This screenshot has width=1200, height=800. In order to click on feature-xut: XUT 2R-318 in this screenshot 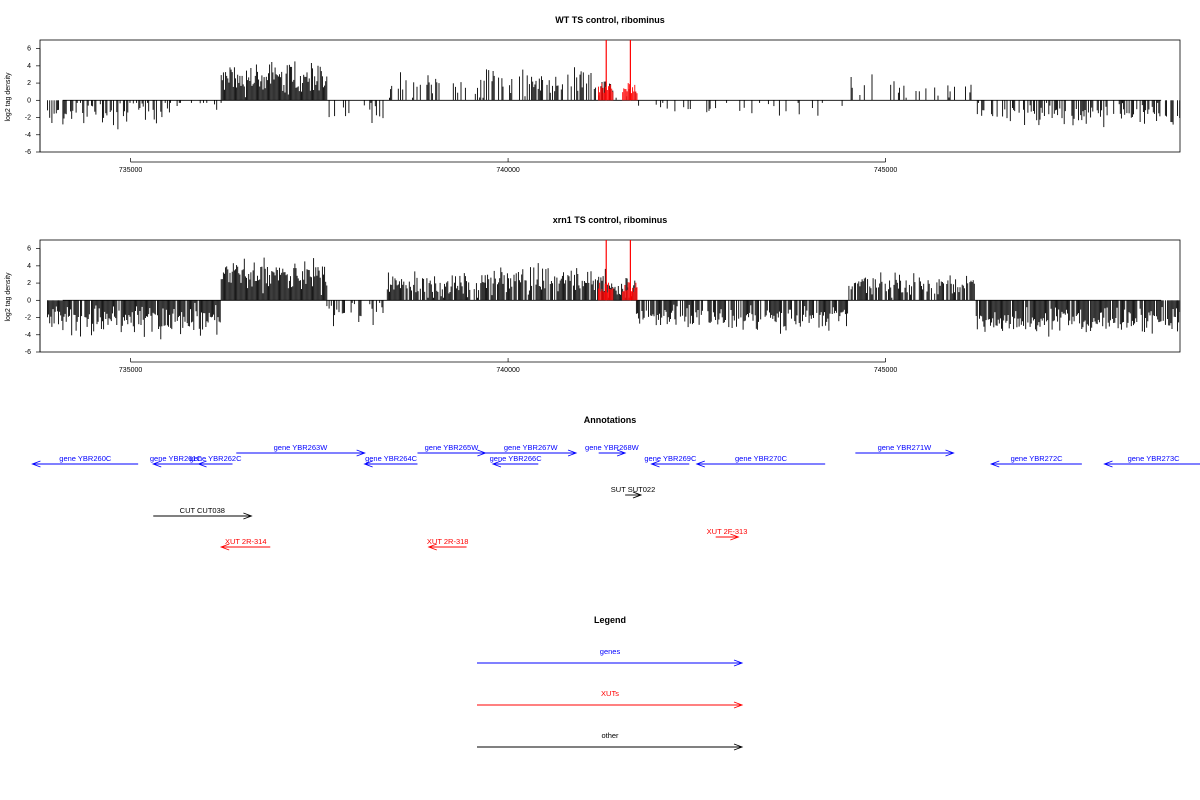, I will do `click(448, 544)`.